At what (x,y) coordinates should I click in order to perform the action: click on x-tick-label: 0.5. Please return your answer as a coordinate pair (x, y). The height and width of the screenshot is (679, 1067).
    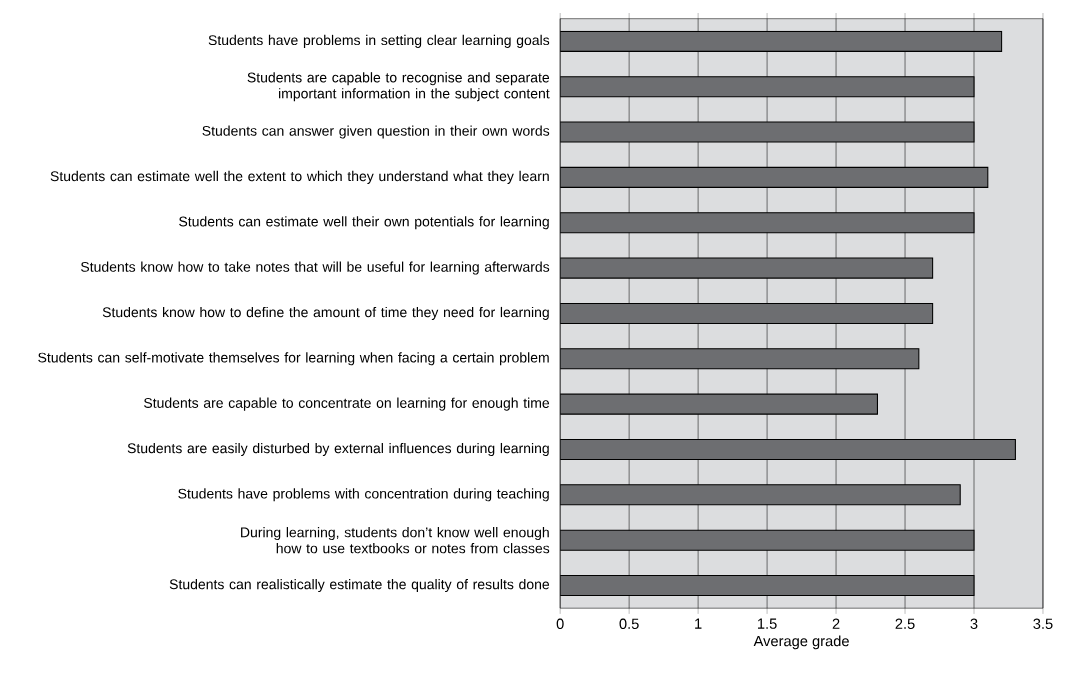
    Looking at the image, I should click on (629, 624).